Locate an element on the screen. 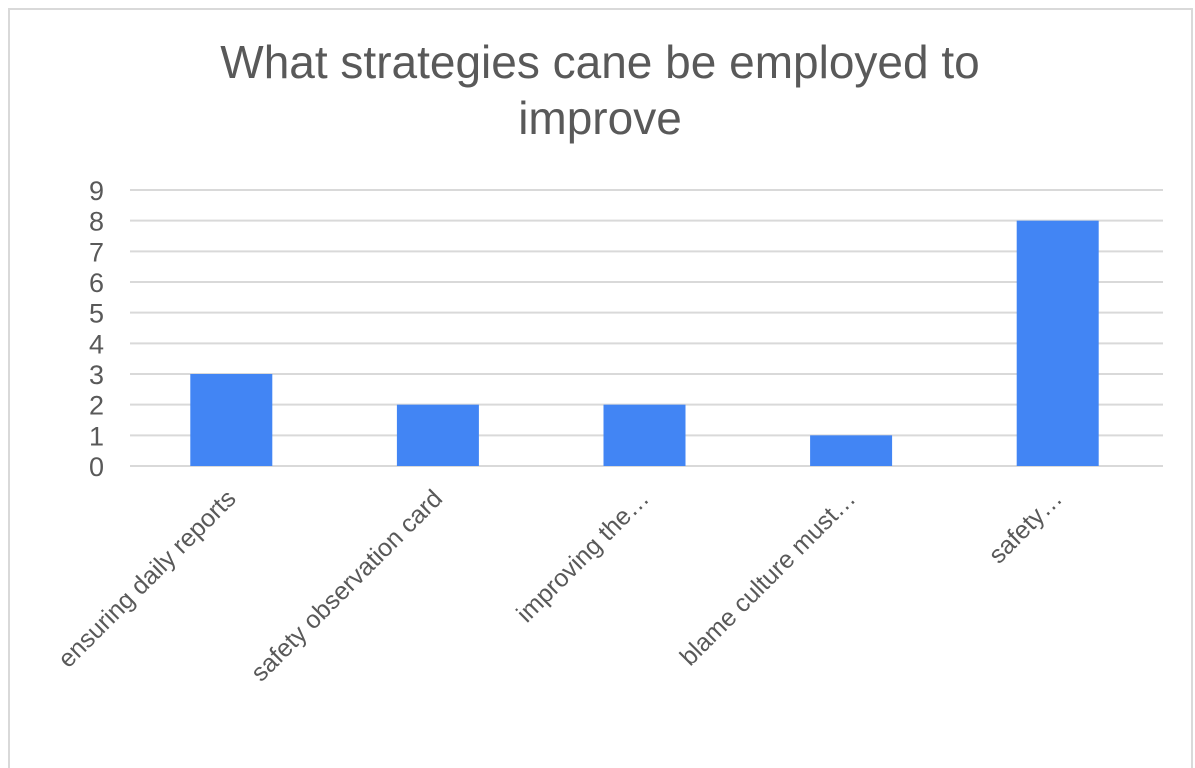  y-tick-label: 2 is located at coordinates (96, 406).